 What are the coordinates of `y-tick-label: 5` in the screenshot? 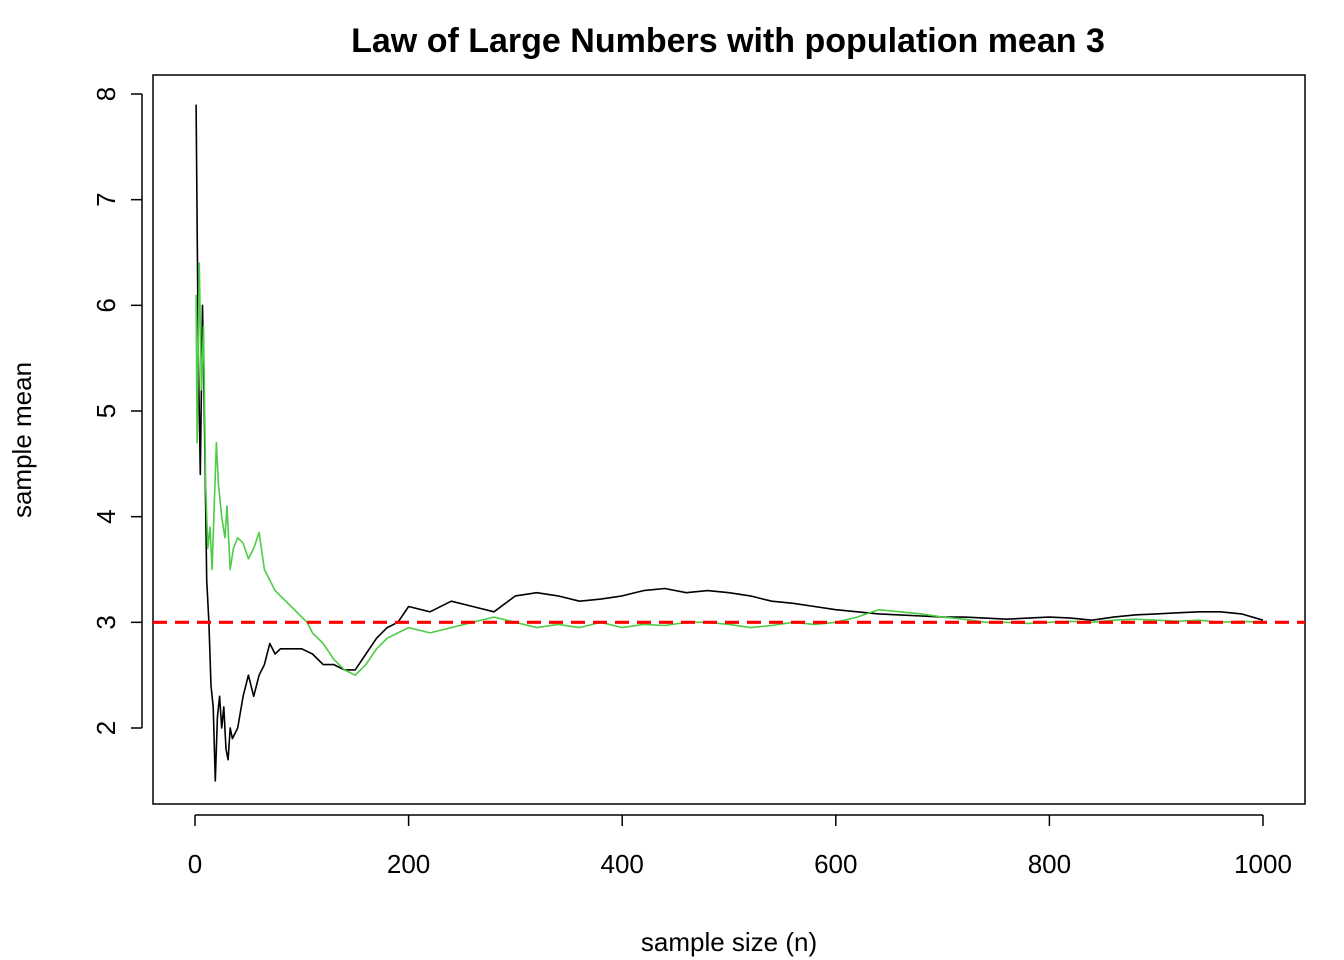 It's located at (106, 411).